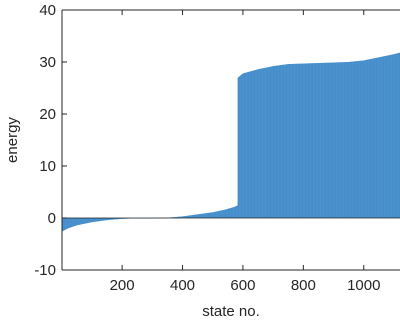 Image resolution: width=400 pixels, height=324 pixels. What do you see at coordinates (242, 285) in the screenshot?
I see `x-tick-label: 600` at bounding box center [242, 285].